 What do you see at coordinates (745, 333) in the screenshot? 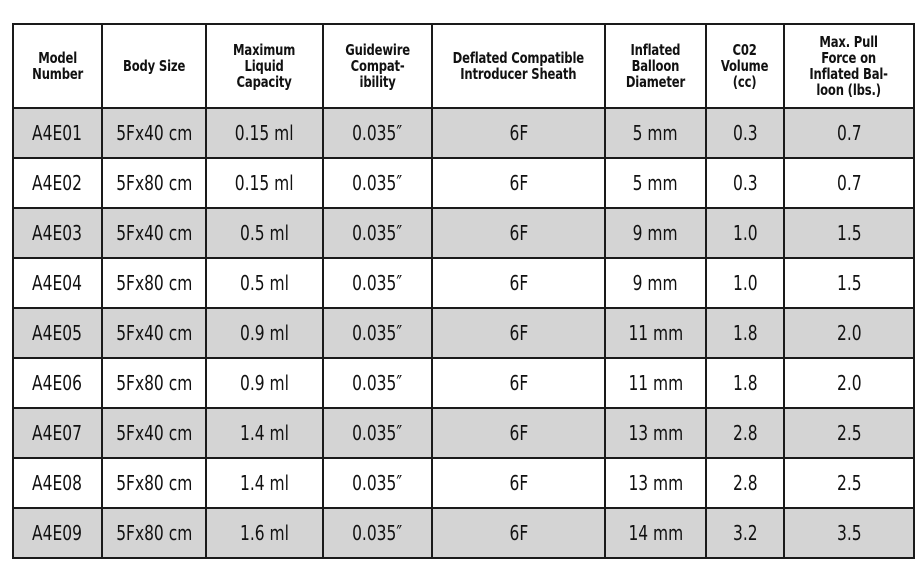
I see `cell-co2-volume-value: 1.8` at bounding box center [745, 333].